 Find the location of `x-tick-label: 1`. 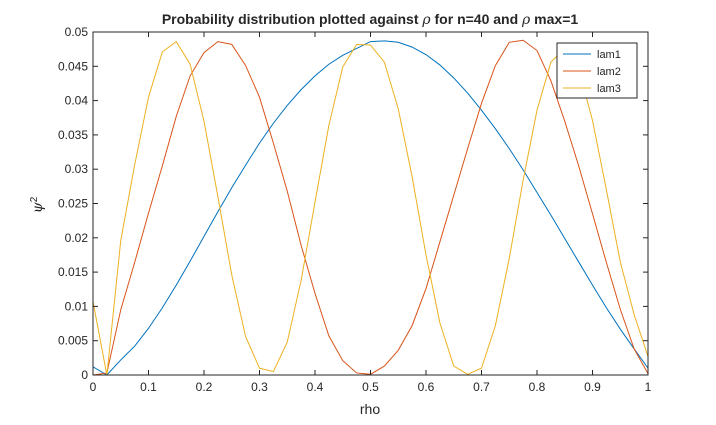

x-tick-label: 1 is located at coordinates (648, 387).